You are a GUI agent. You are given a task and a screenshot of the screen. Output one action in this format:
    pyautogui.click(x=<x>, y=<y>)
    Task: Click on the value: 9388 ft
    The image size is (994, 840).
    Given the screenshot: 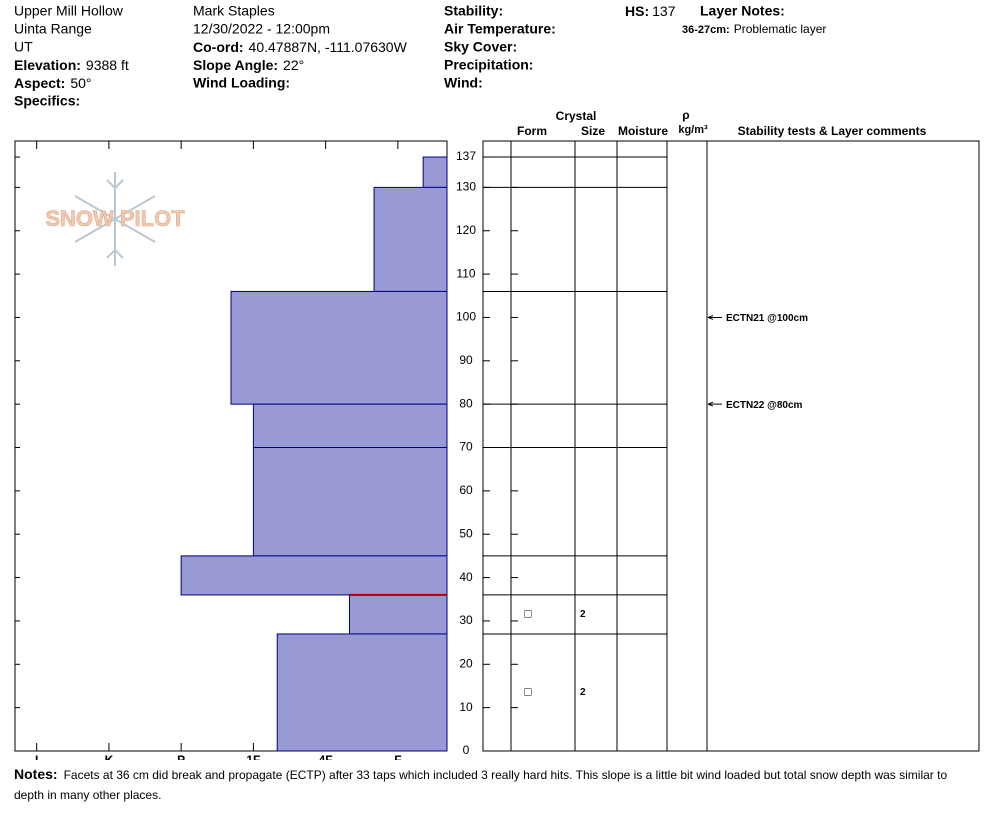 What is the action you would take?
    pyautogui.click(x=107, y=65)
    